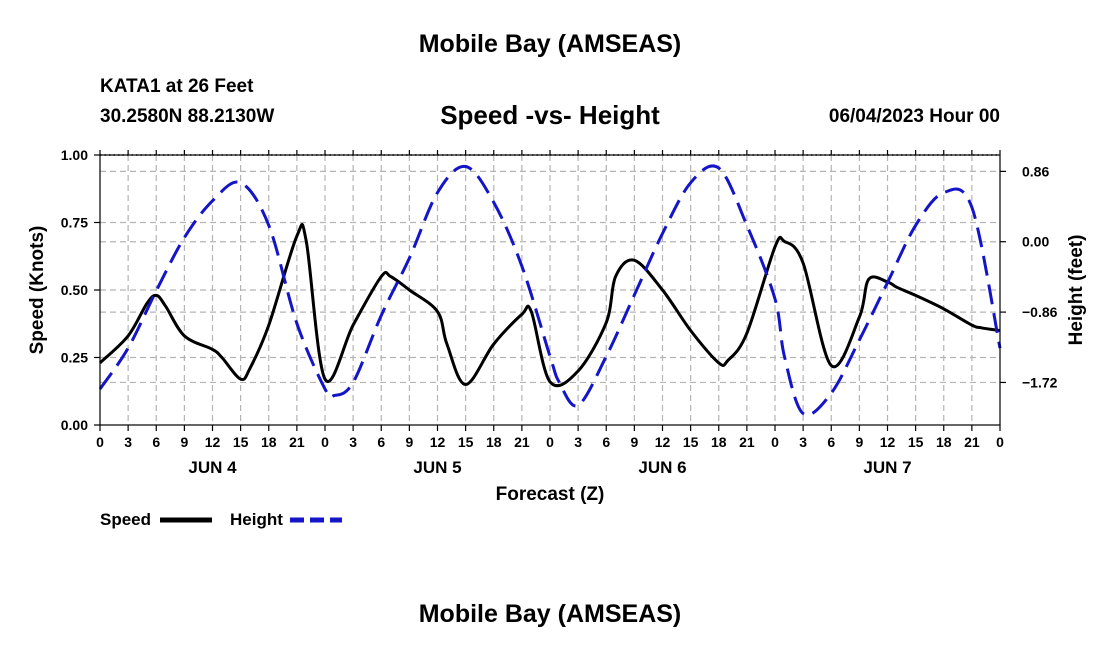 Image resolution: width=1100 pixels, height=650 pixels. Describe the element at coordinates (437, 467) in the screenshot. I see `day-label: JUN 5` at that location.